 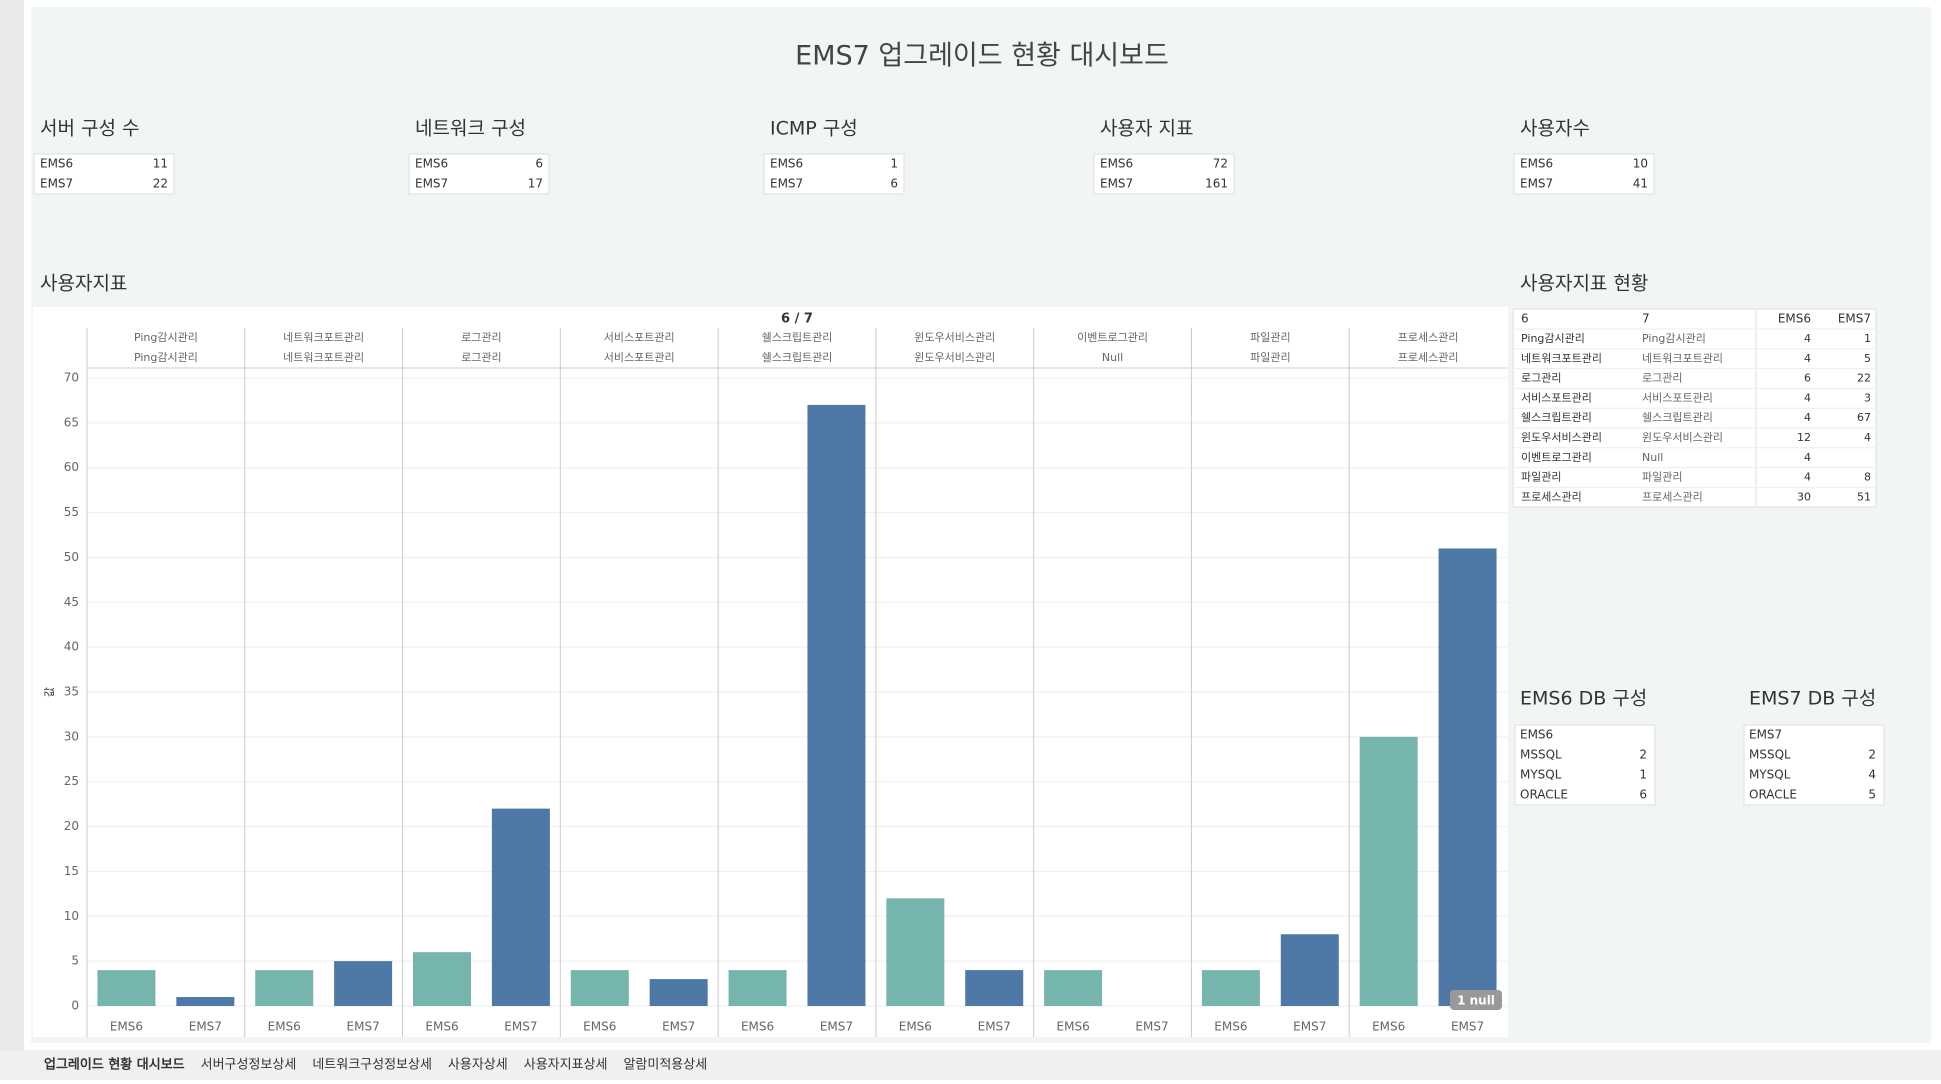 I want to click on db-value: 2, so click(x=1643, y=755).